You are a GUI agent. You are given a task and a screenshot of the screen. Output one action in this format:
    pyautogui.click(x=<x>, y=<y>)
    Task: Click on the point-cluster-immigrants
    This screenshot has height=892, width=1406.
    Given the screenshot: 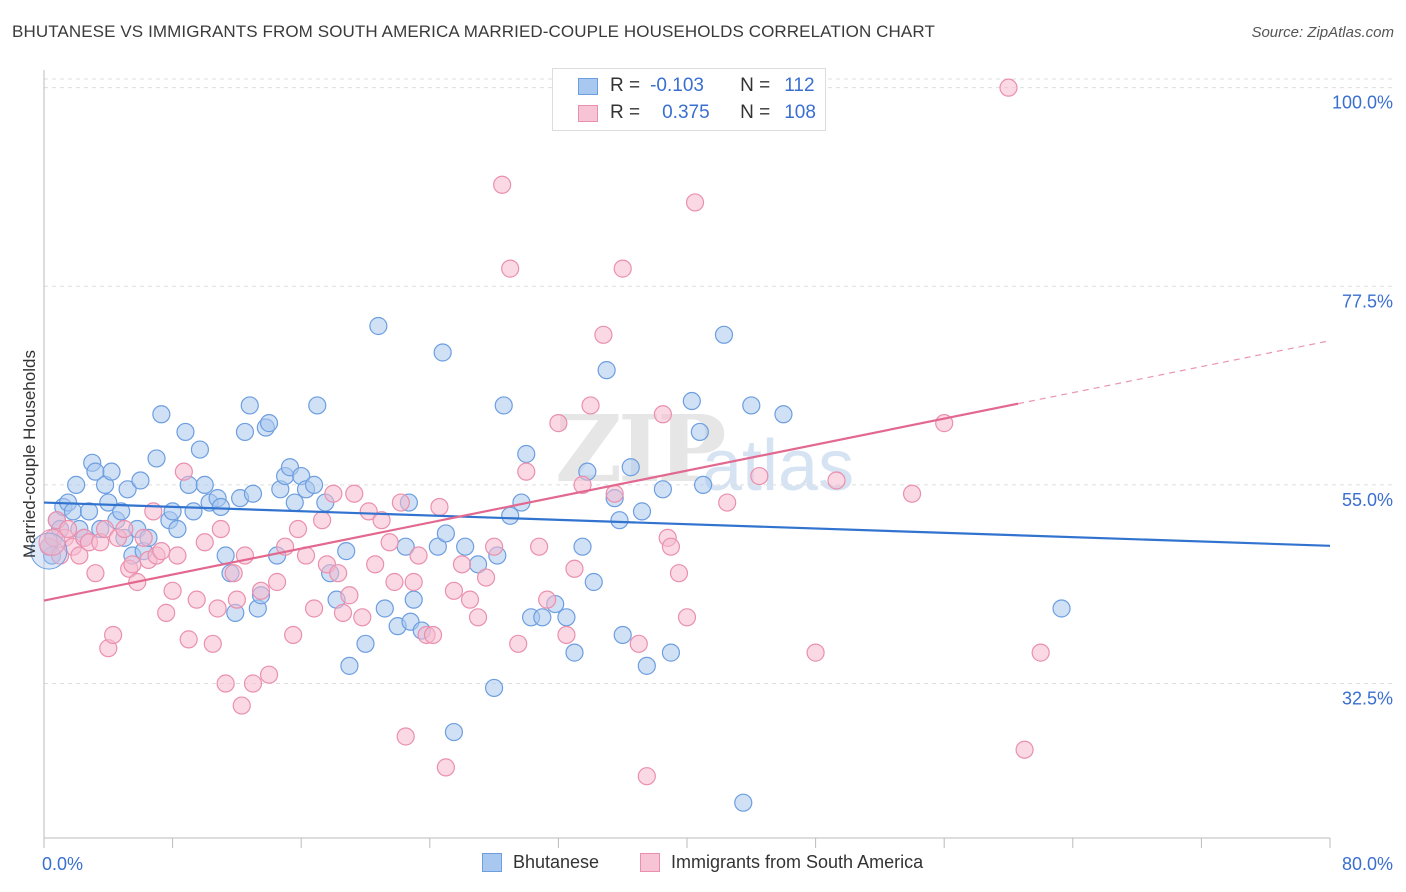 What is the action you would take?
    pyautogui.click(x=52, y=542)
    